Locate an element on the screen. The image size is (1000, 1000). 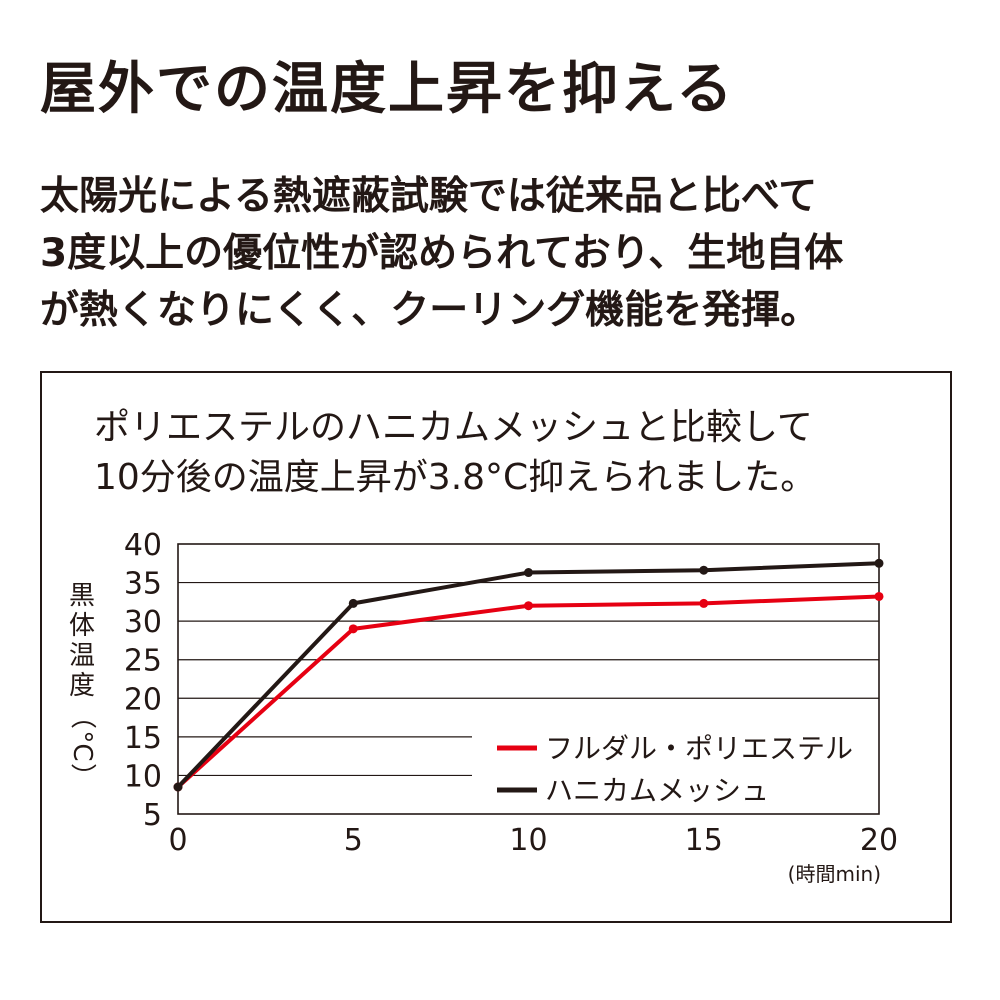
y-tick-label: 20 is located at coordinates (143, 699).